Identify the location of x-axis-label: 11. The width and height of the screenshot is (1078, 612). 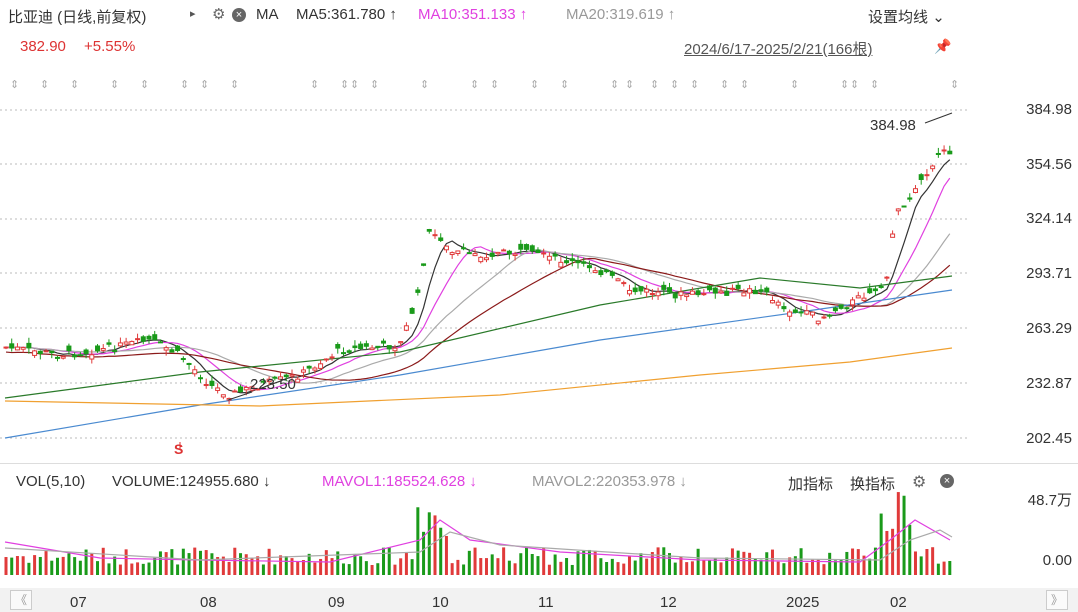
(546, 602).